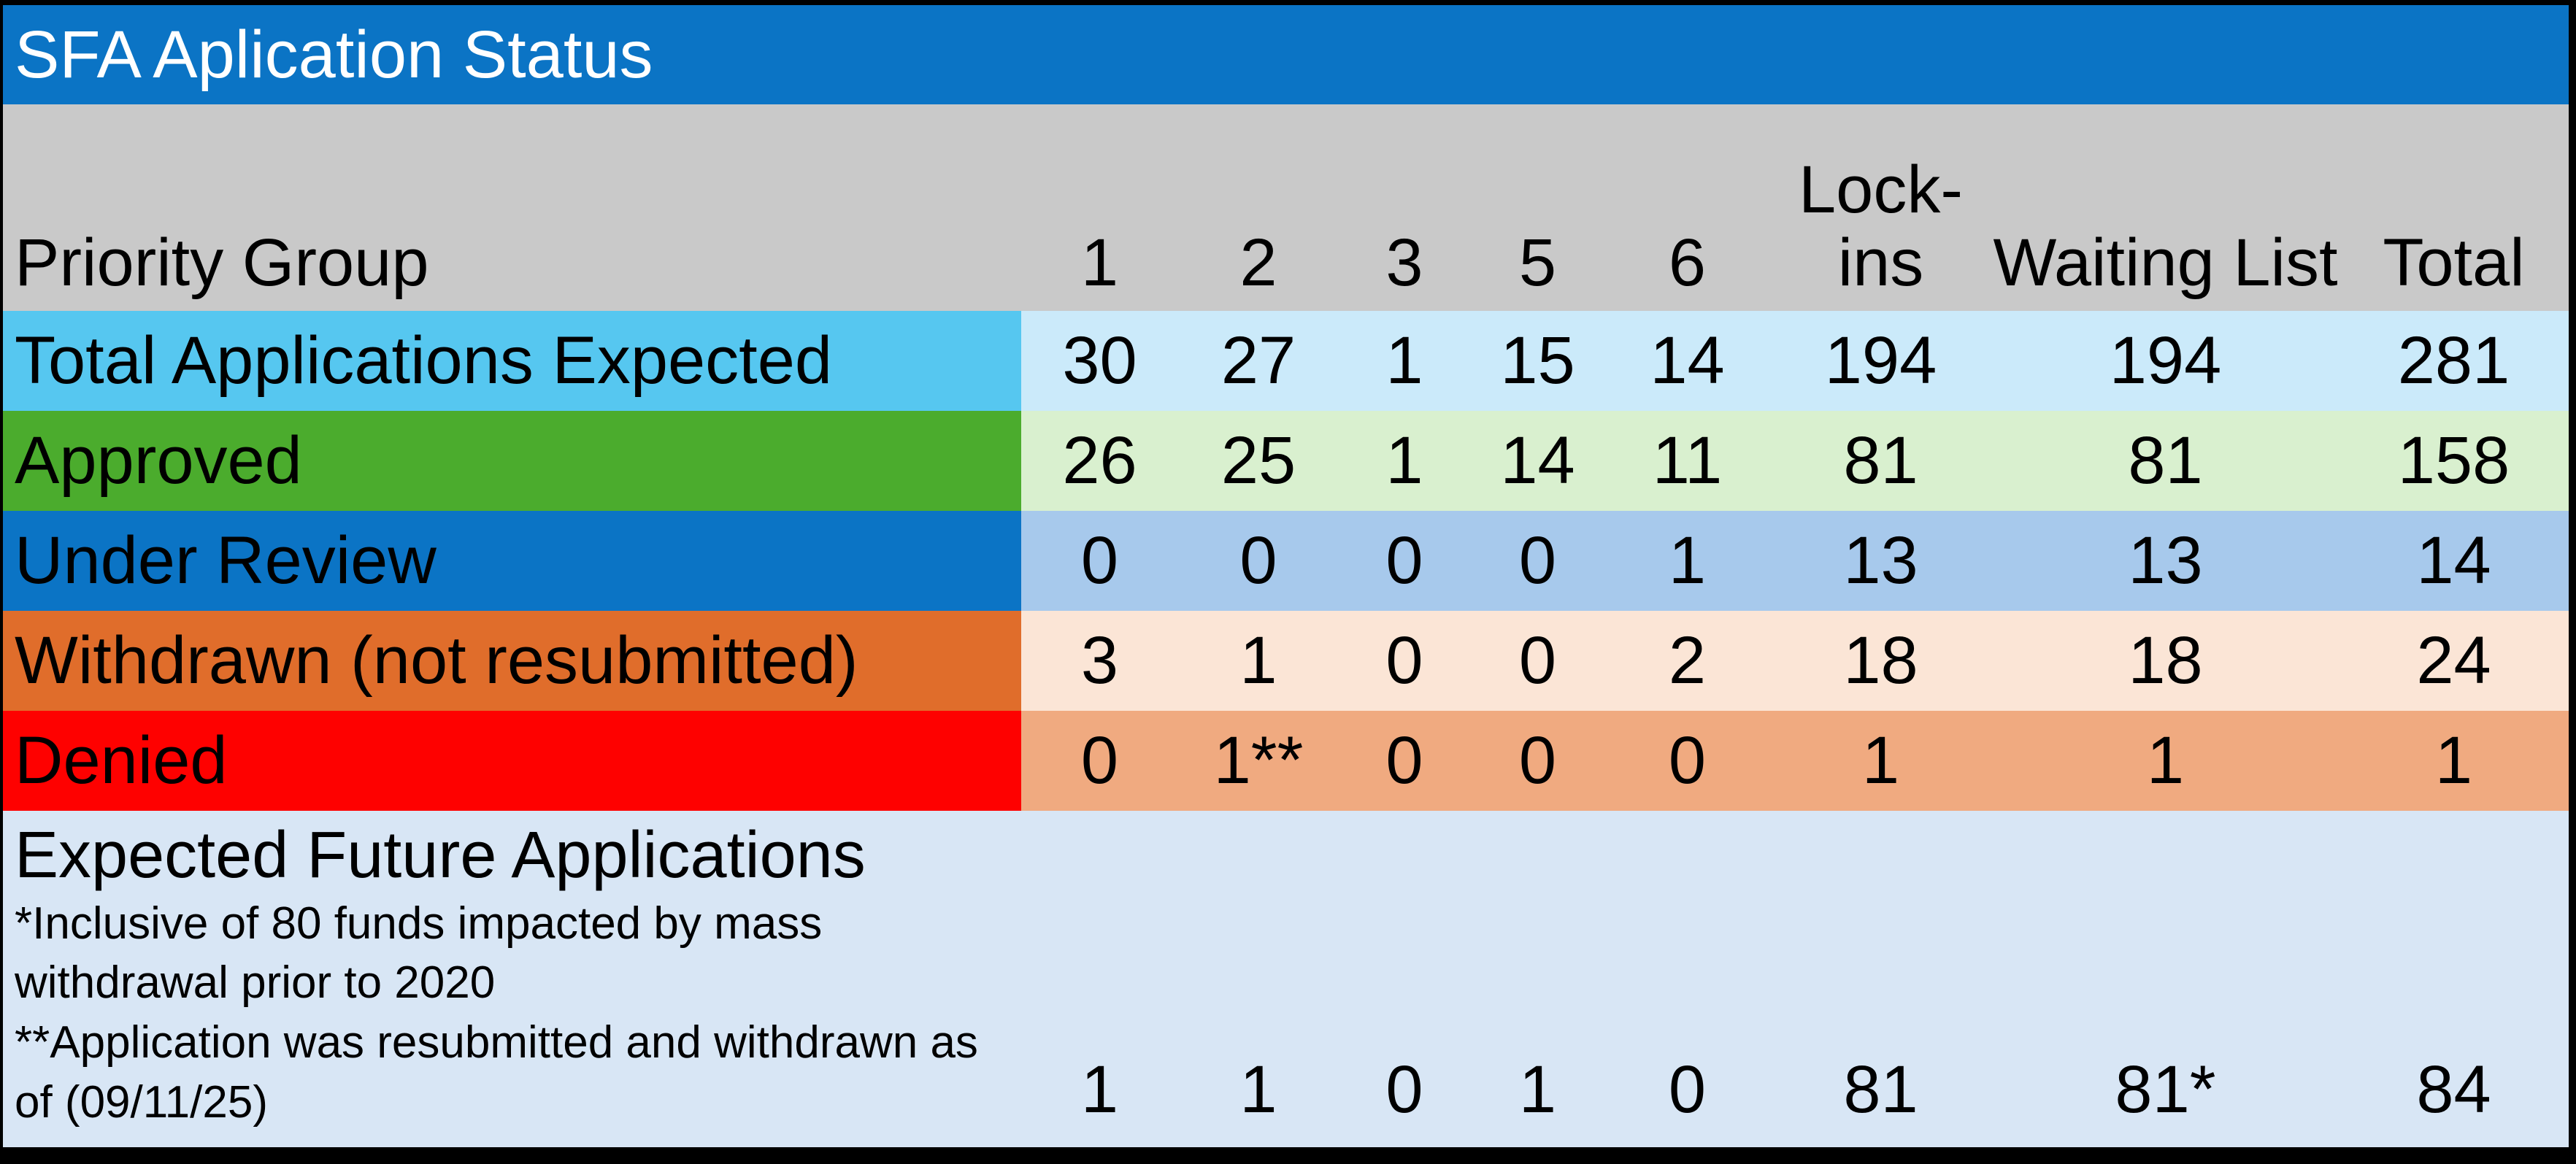 The height and width of the screenshot is (1164, 2576). I want to click on table-row-denied: Denied 0 1** 0 0 0 1 1 1, so click(1286, 761).